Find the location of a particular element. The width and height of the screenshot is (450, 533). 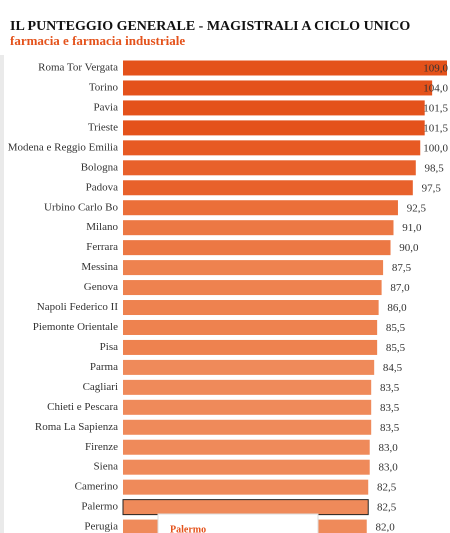

tooltip-title: Palermo is located at coordinates (188, 528).